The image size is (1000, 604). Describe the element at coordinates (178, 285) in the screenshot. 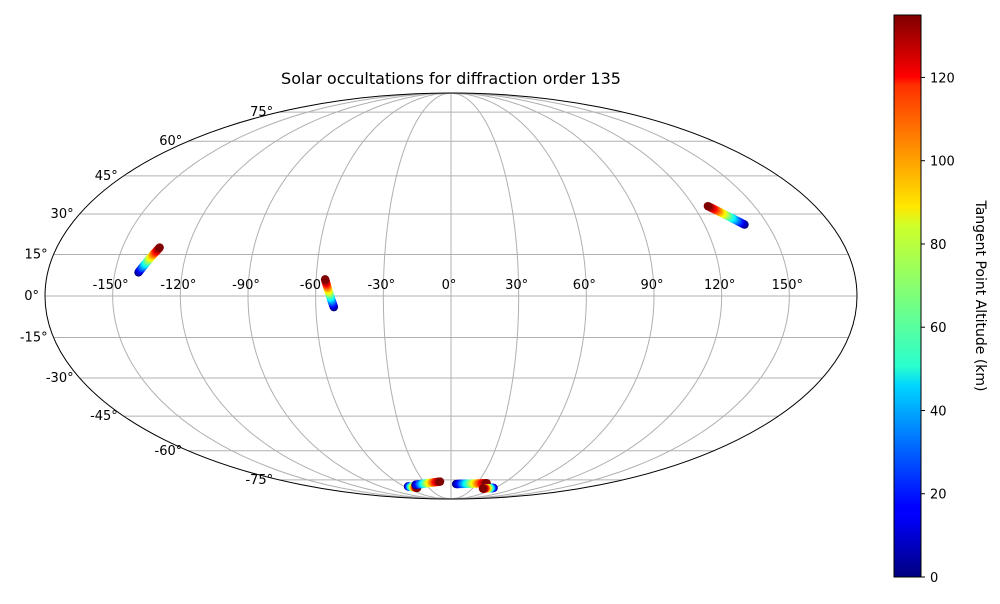

I see `longitude-tick-label: -120°` at that location.